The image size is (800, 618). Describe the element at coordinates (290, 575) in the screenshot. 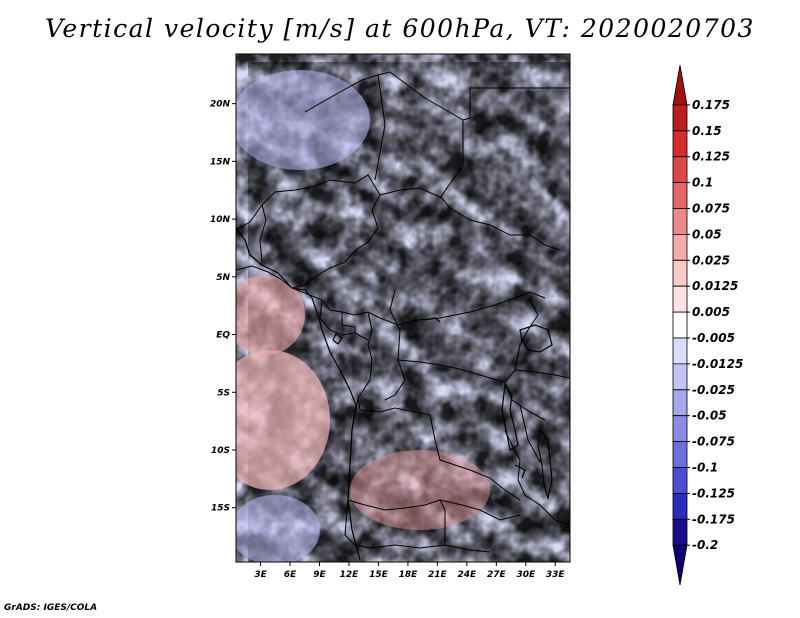

I see `x-tick-label: 6E` at that location.